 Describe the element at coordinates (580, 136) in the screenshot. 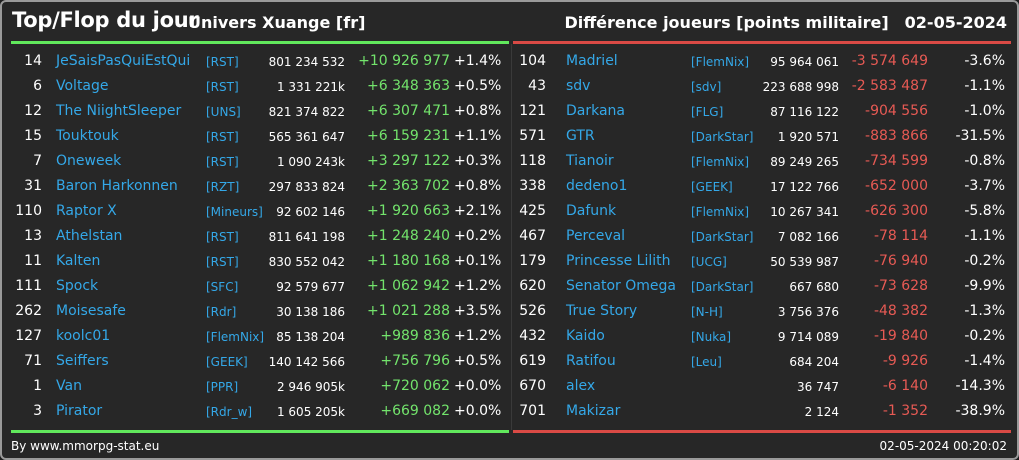

I see `player-name-link: GTR` at that location.